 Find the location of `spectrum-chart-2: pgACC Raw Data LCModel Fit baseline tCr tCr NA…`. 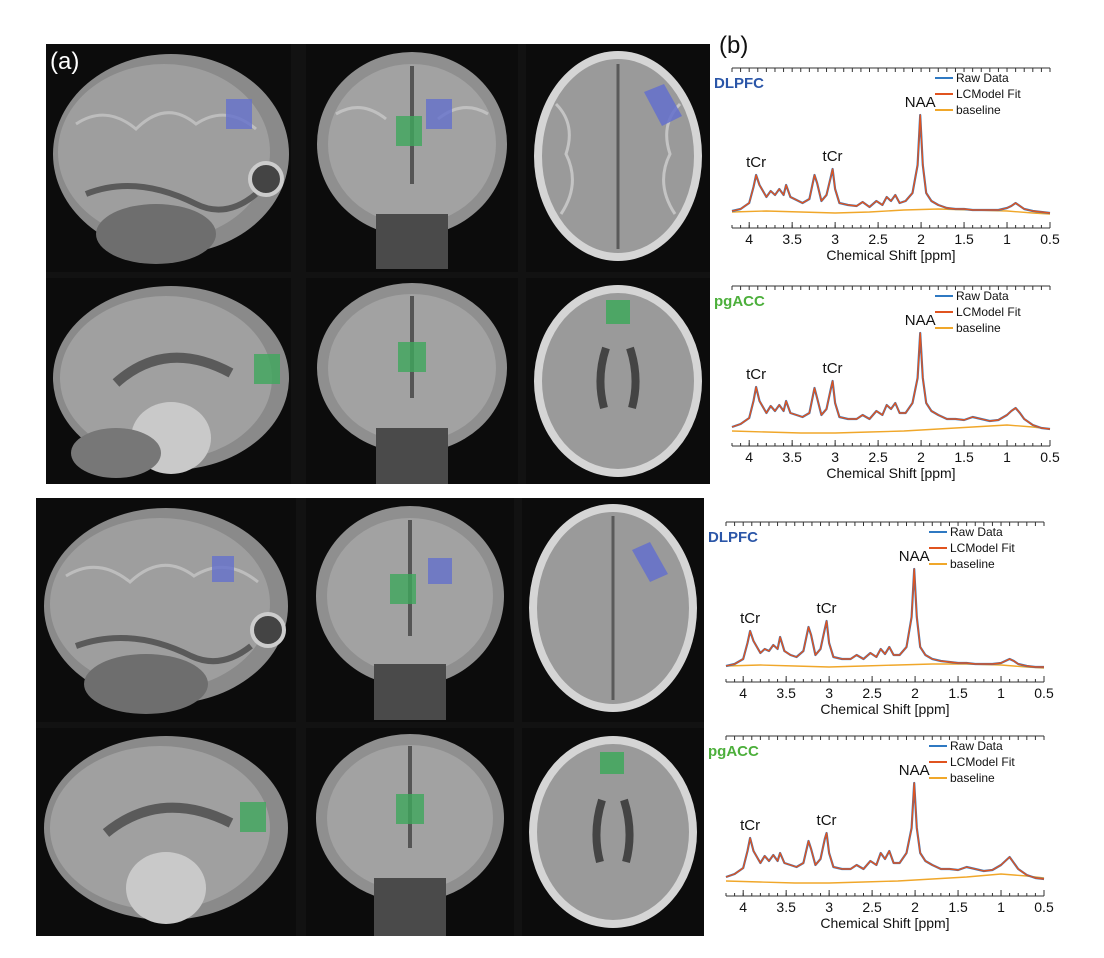

spectrum-chart-2: pgACC Raw Data LCModel Fit baseline tCr tCr NA… is located at coordinates (885, 383).